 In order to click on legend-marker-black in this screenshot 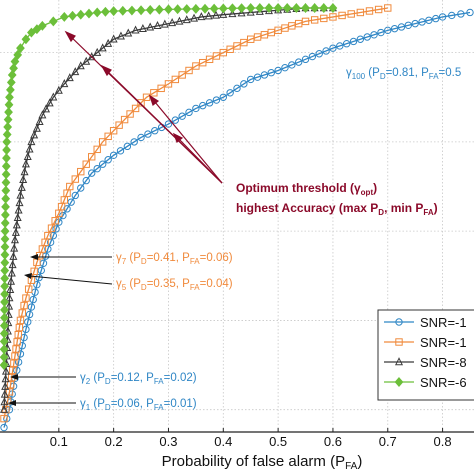, I will do `click(399, 361)`.